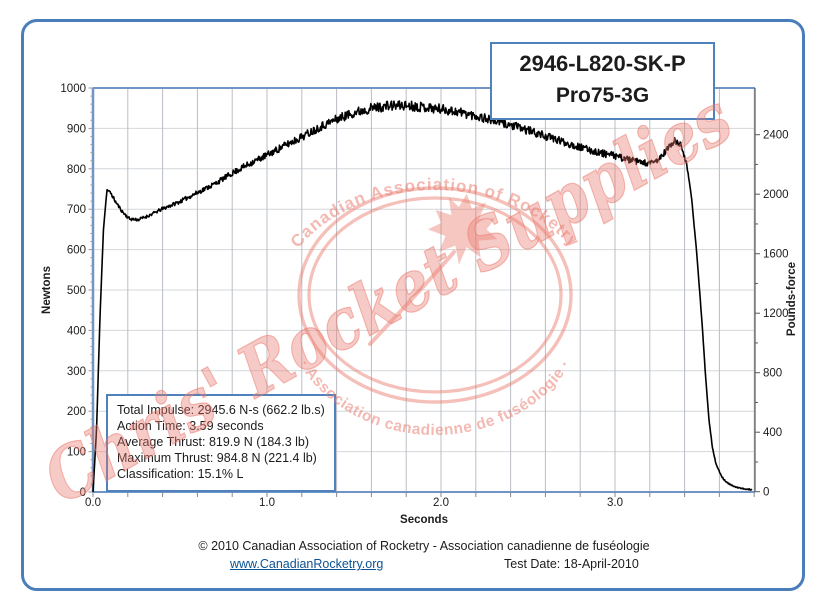 The width and height of the screenshot is (826, 611). Describe the element at coordinates (76, 251) in the screenshot. I see `y-left-tick-label: 600` at that location.